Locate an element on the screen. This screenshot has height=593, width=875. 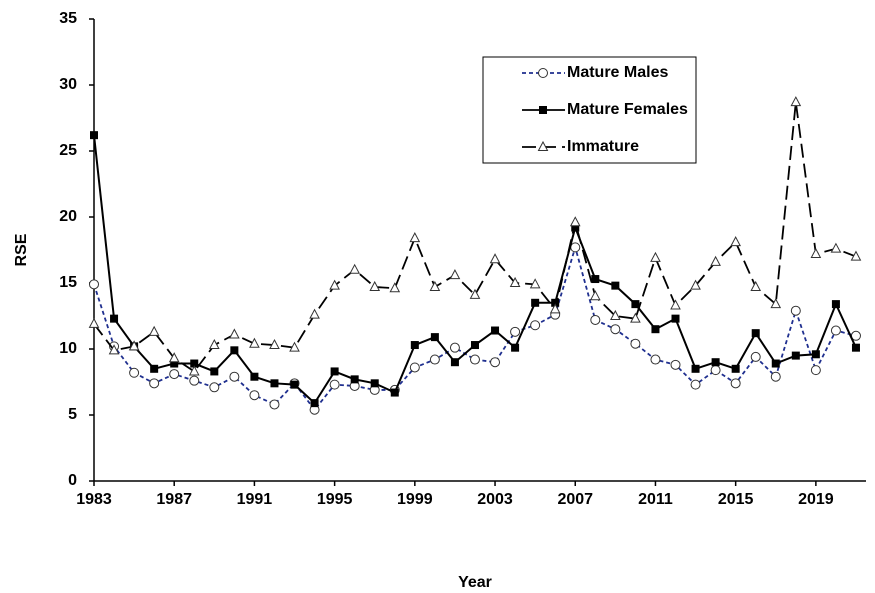
x-tick-label: 1995 is located at coordinates (335, 499).